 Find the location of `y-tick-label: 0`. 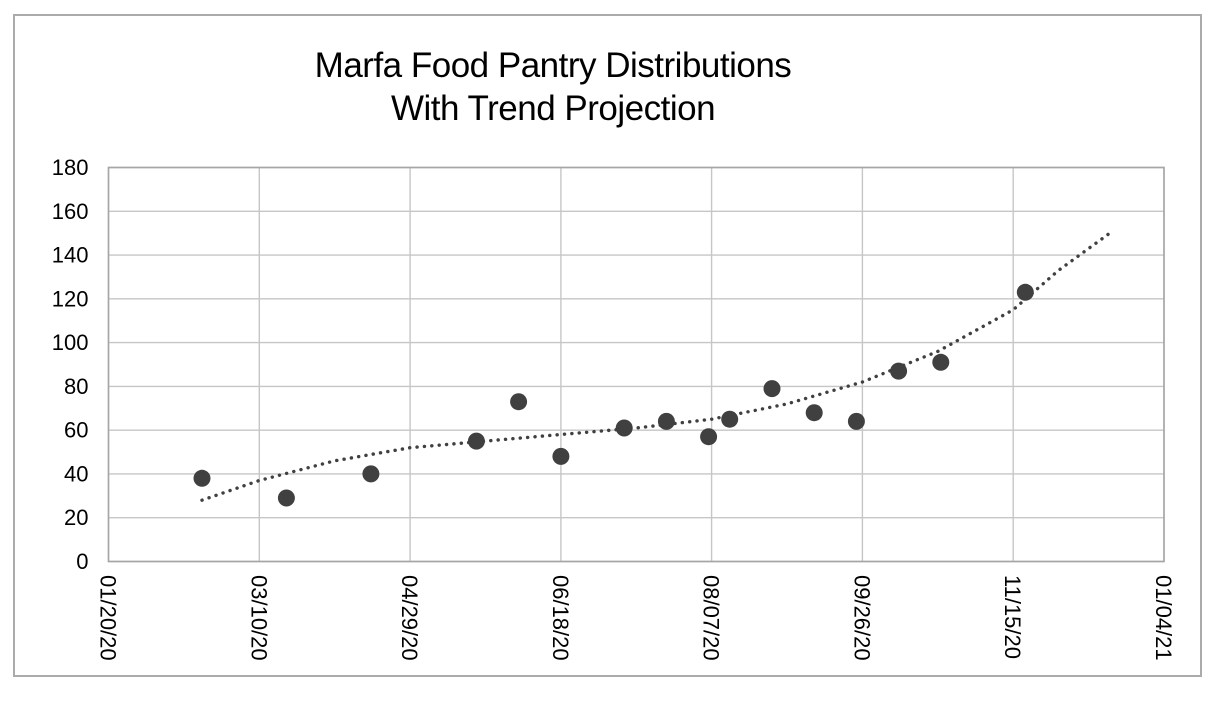

y-tick-label: 0 is located at coordinates (82, 561).